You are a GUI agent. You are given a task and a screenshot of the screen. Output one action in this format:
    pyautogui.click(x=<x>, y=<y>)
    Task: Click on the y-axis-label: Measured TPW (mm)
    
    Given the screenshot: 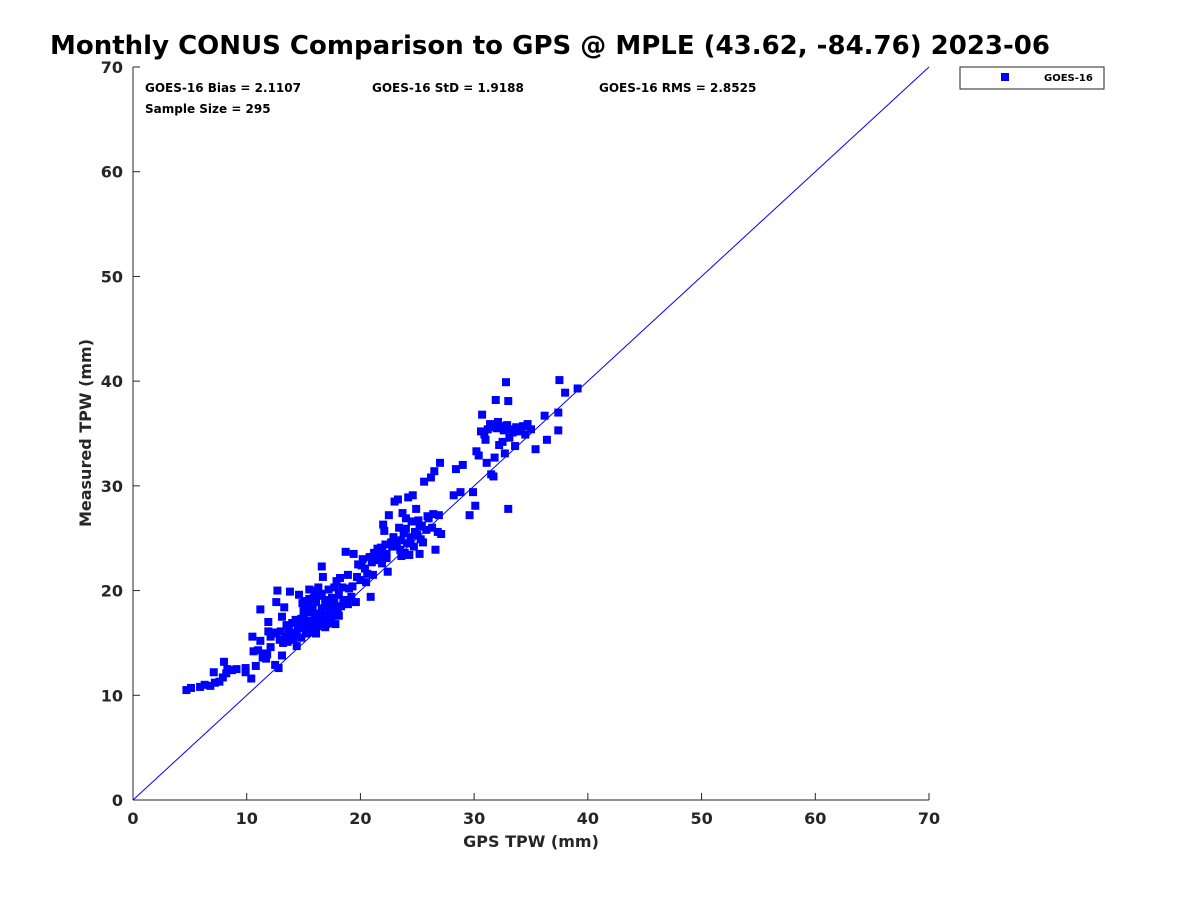 What is the action you would take?
    pyautogui.click(x=85, y=433)
    